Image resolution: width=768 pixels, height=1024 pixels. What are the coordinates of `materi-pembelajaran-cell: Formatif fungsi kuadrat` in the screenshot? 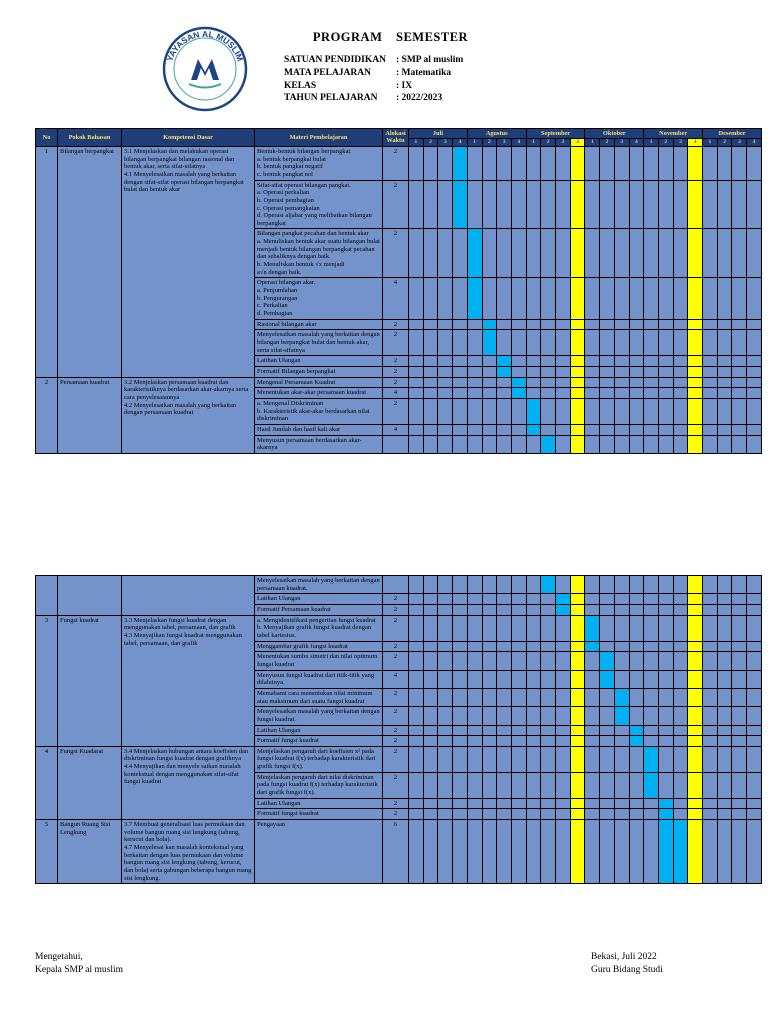 It's located at (318, 741).